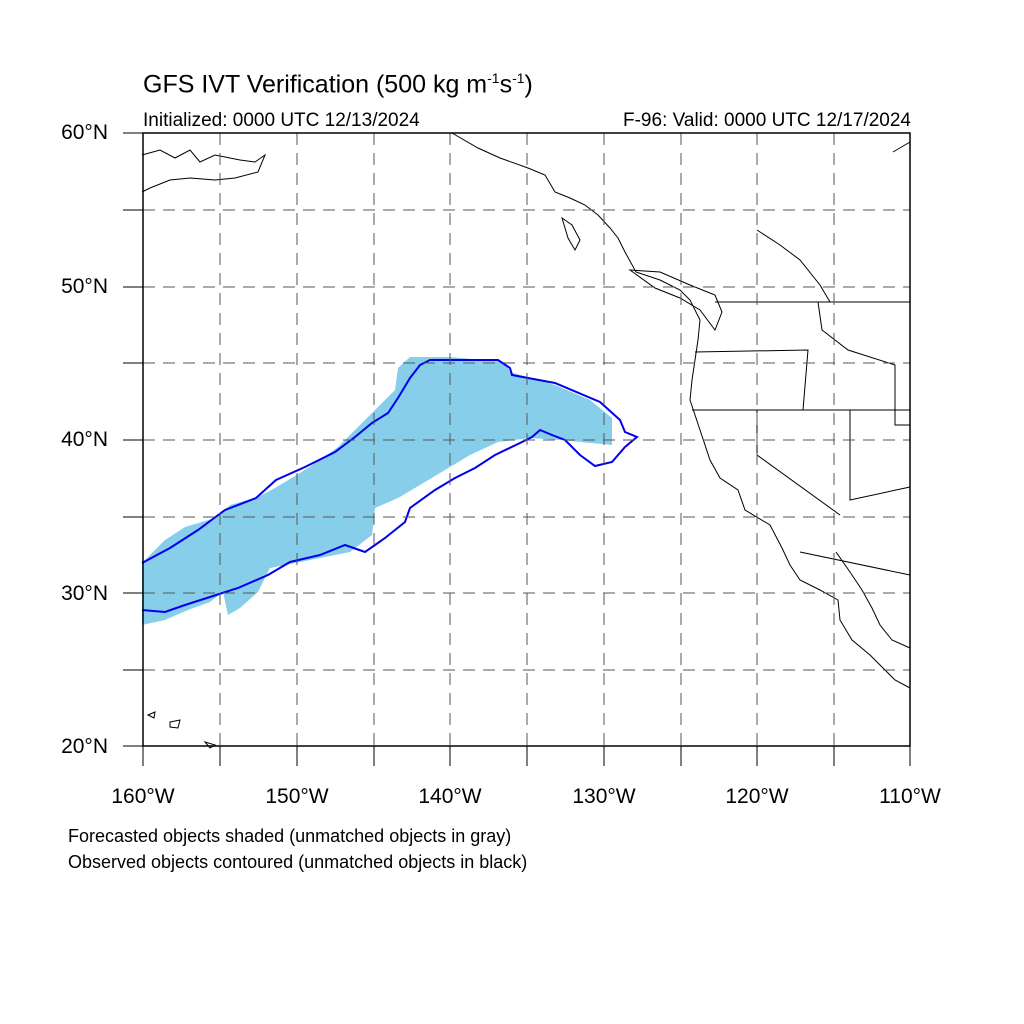 This screenshot has width=1024, height=1024. Describe the element at coordinates (450, 796) in the screenshot. I see `lon-label: 140°W` at that location.